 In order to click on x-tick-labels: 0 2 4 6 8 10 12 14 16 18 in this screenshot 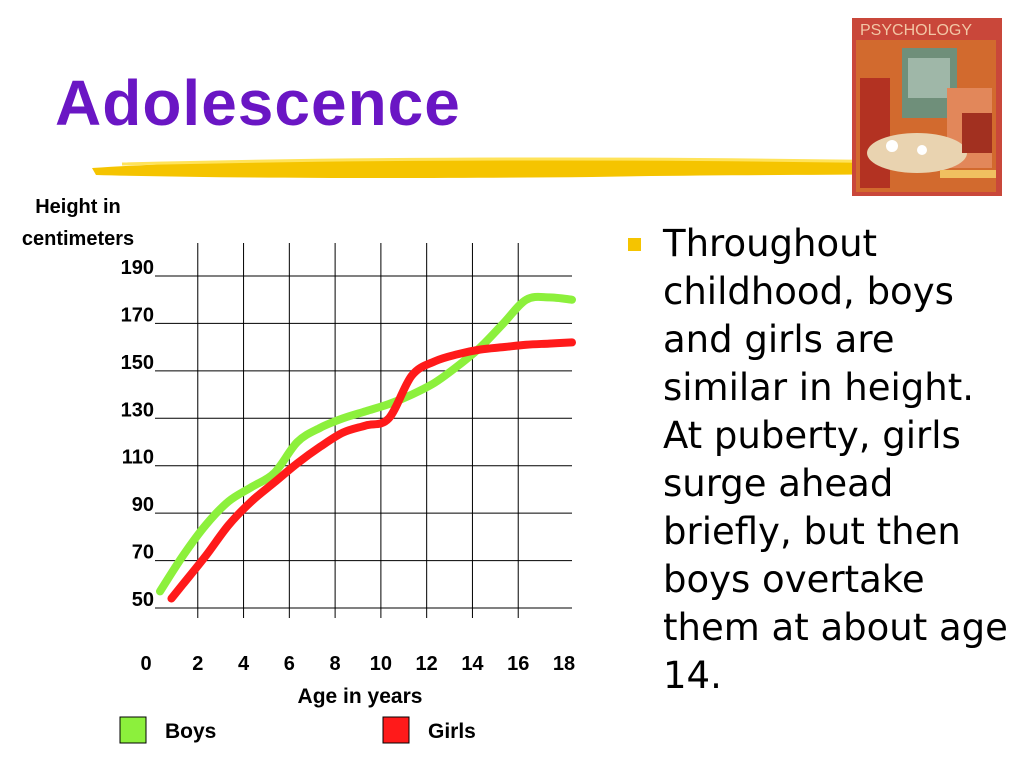, I will do `click(357, 664)`.